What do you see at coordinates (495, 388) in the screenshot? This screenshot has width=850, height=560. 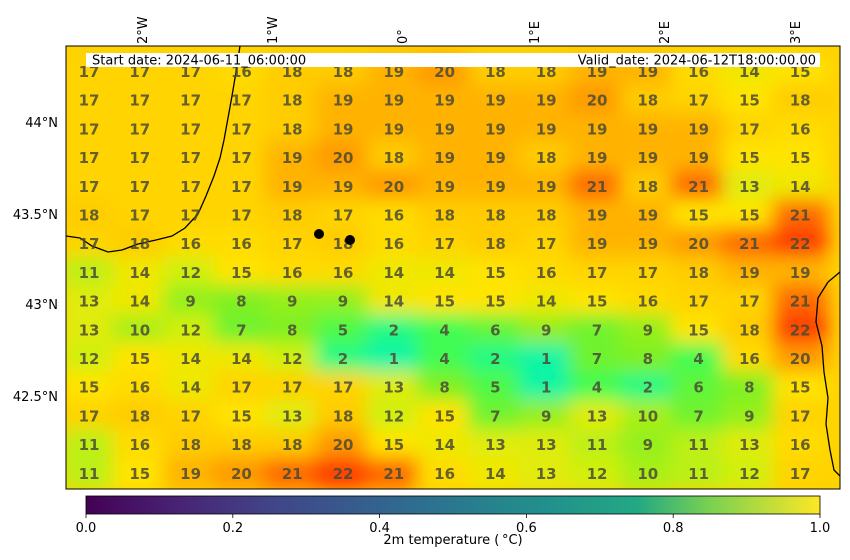 I see `grid-value: 5` at bounding box center [495, 388].